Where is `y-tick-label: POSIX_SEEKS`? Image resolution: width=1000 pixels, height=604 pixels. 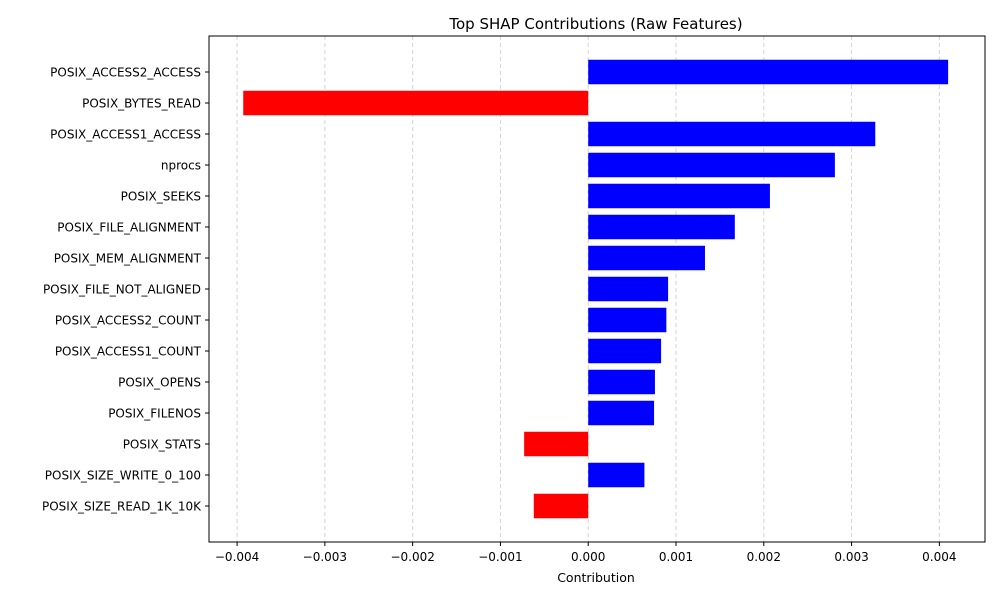
y-tick-label: POSIX_SEEKS is located at coordinates (161, 197).